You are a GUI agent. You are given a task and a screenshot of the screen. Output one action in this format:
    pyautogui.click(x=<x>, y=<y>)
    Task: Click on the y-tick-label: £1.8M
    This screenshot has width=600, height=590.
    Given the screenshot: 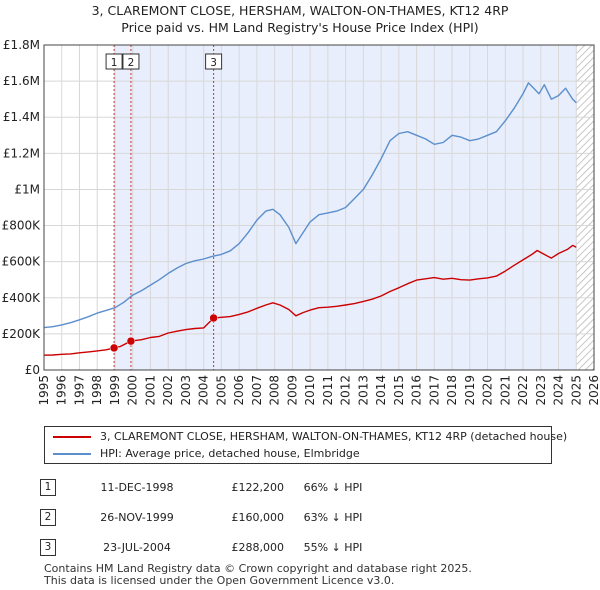 What is the action you would take?
    pyautogui.click(x=21, y=45)
    